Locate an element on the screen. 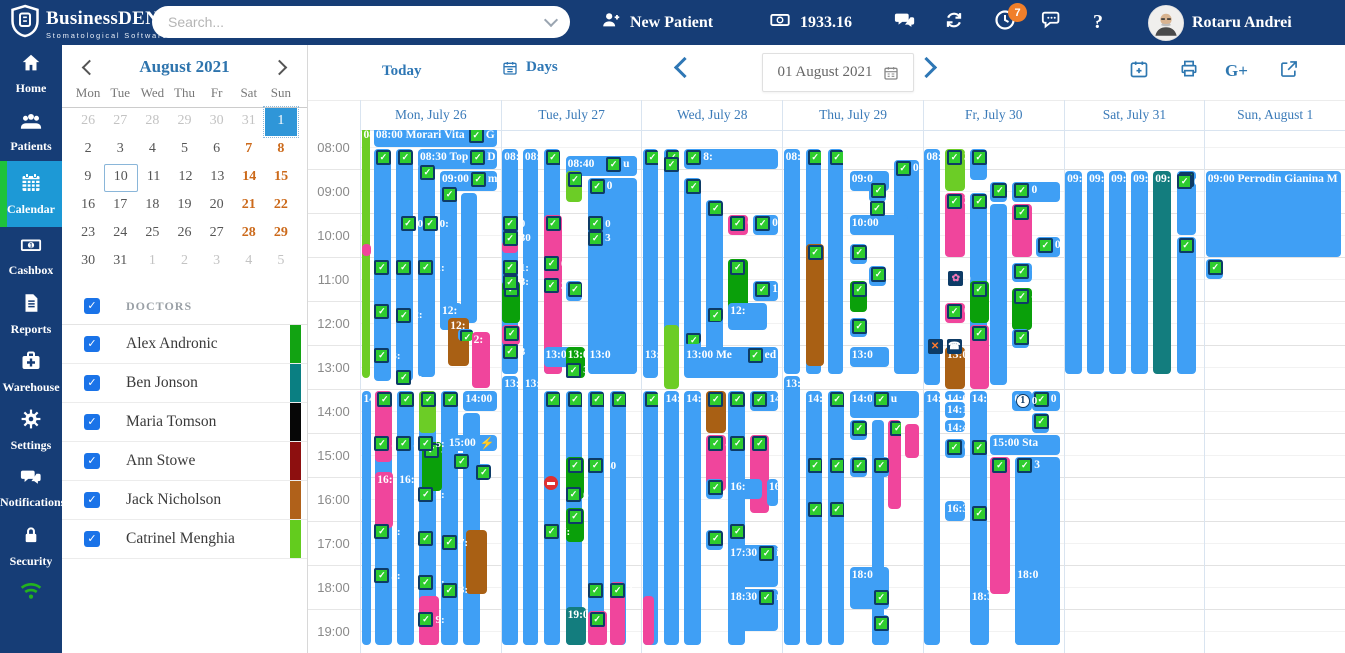 The image size is (1345, 653). day-header: Wed, July 28 is located at coordinates (711, 115).